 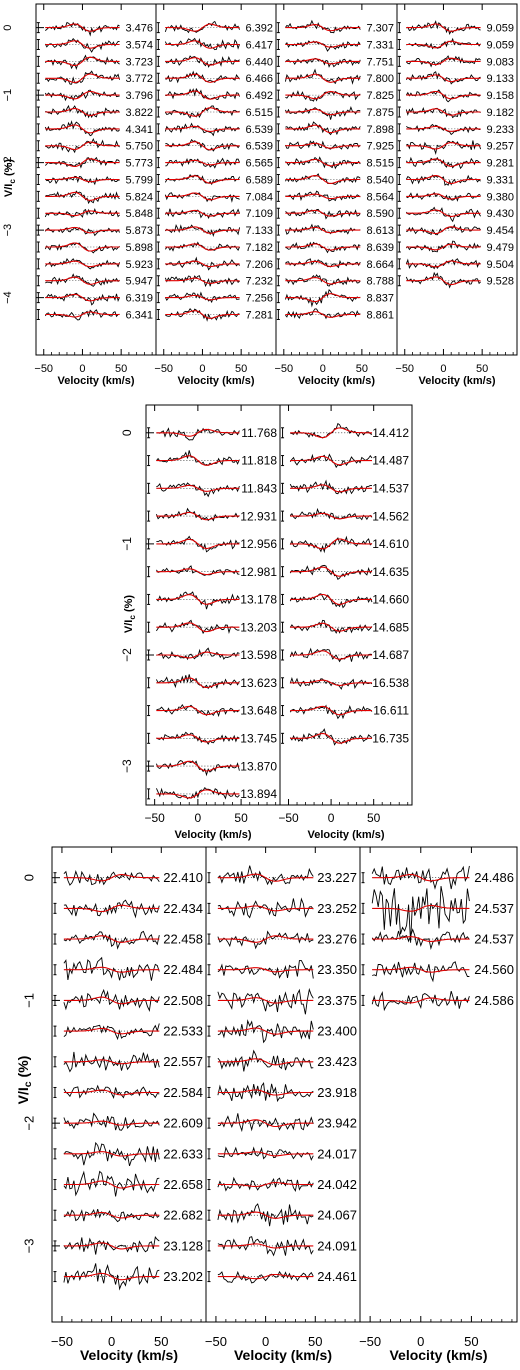 I want to click on profile-row: 24.017, so click(x=282, y=1153).